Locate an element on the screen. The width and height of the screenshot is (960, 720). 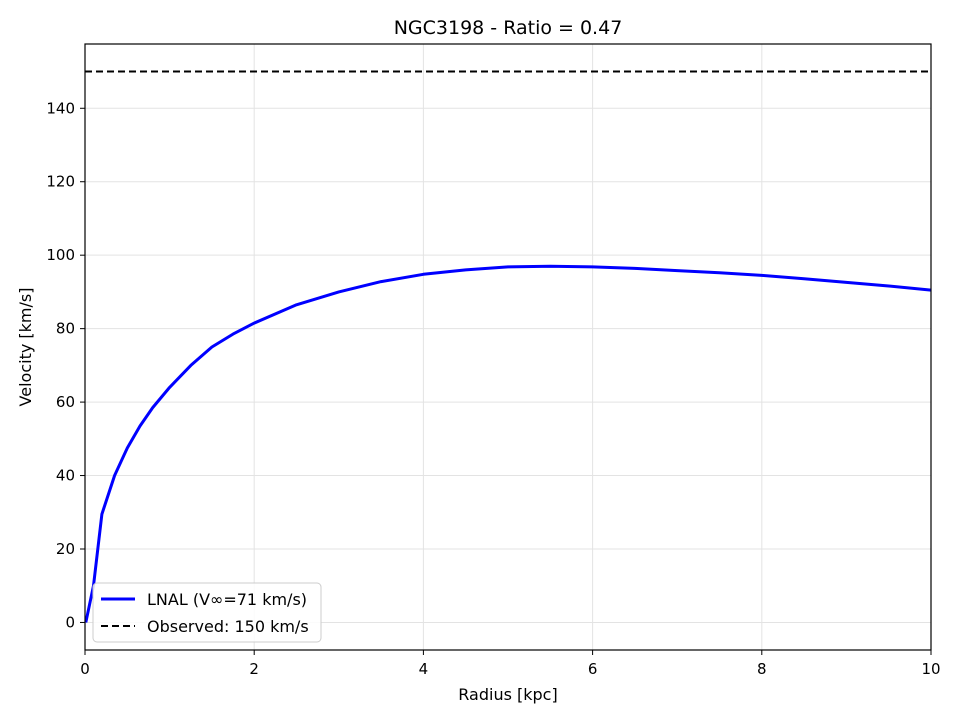
y-tick-label: 40 is located at coordinates (65, 476).